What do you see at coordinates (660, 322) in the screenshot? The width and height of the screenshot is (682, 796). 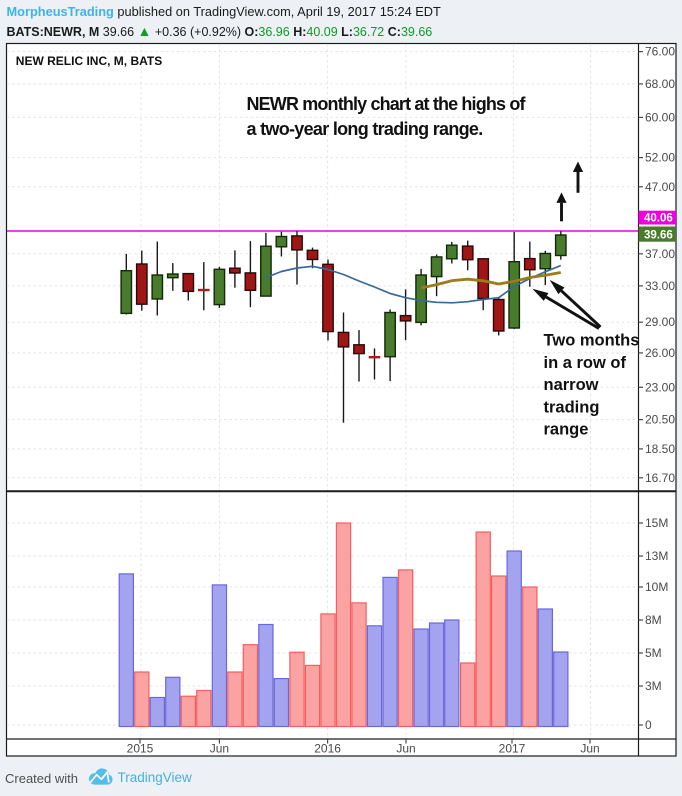 I see `svg-text: 29.00` at bounding box center [660, 322].